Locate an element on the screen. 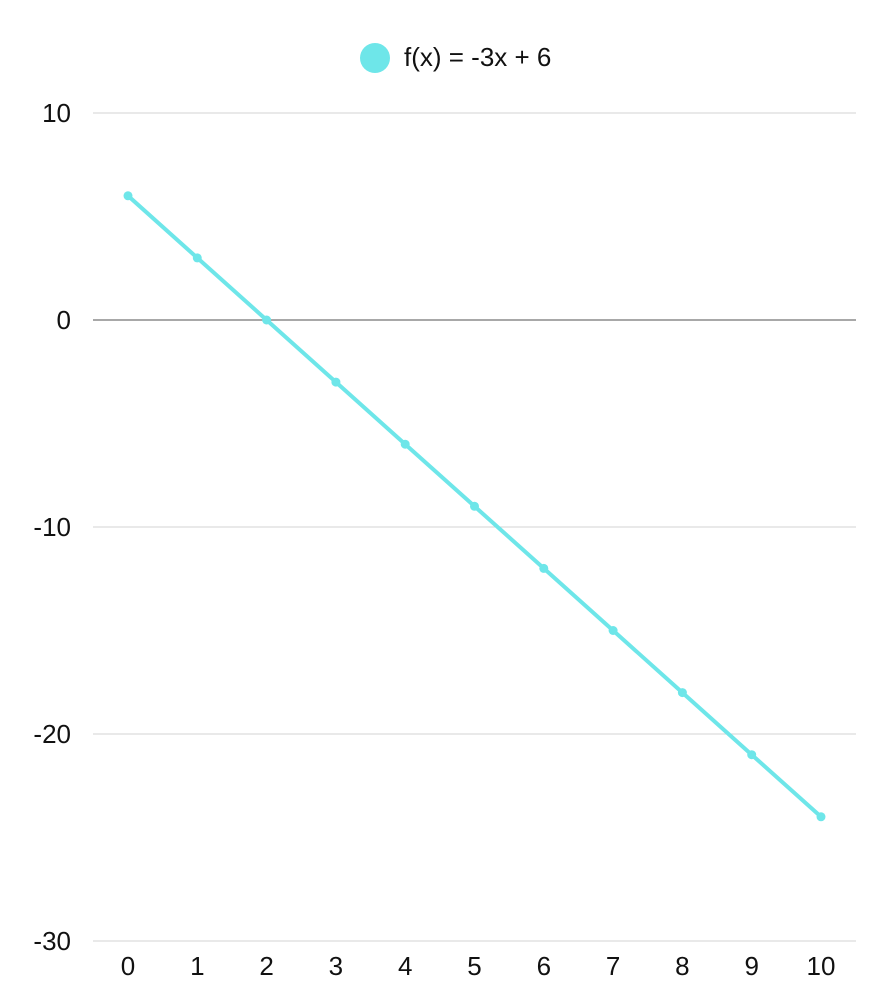 The width and height of the screenshot is (885, 1005). x-tick-label: 4 is located at coordinates (405, 966).